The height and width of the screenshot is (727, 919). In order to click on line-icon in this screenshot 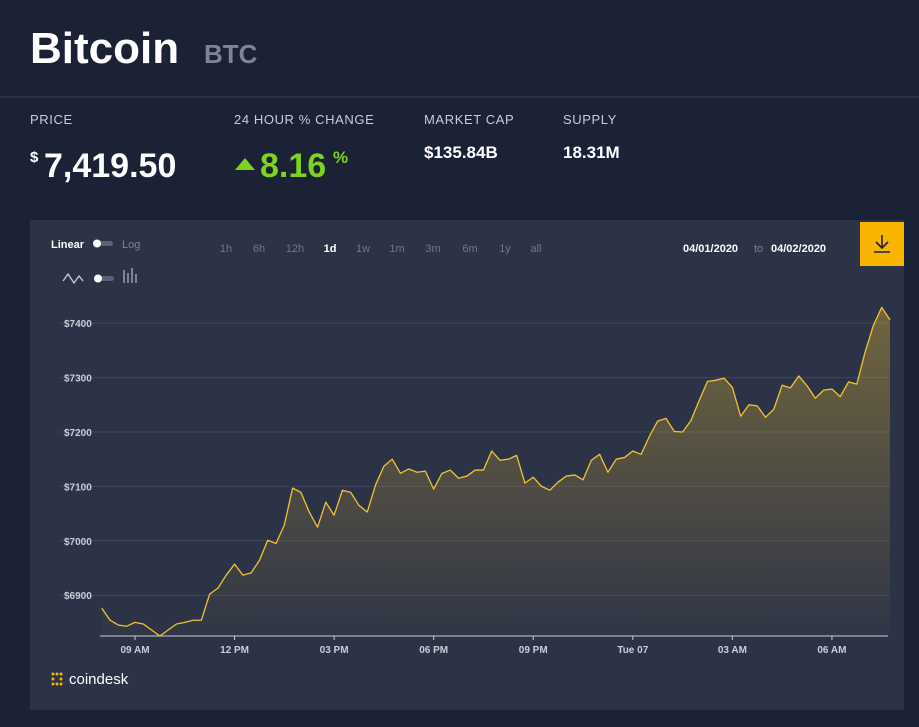, I will do `click(73, 278)`.